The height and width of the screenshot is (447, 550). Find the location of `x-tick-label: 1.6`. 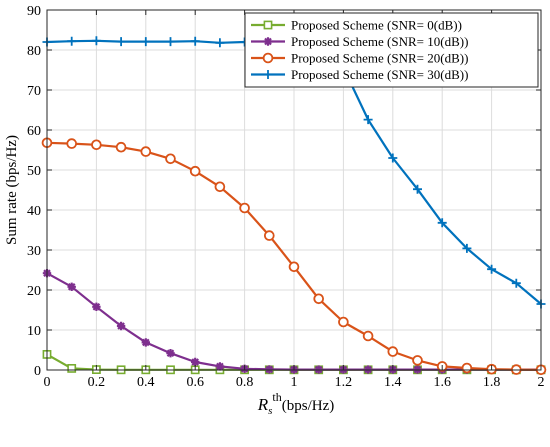

x-tick-label: 1.6 is located at coordinates (442, 382).